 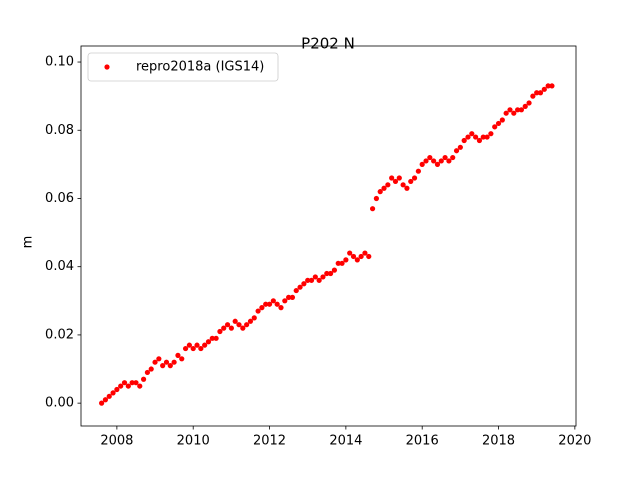 What do you see at coordinates (498, 441) in the screenshot?
I see `x-tick-label: 2018` at bounding box center [498, 441].